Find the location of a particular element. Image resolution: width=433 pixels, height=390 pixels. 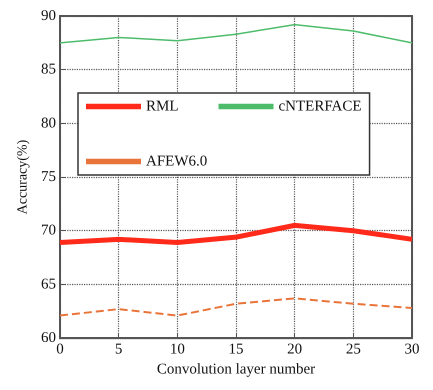

legend-label: RML is located at coordinates (162, 106).